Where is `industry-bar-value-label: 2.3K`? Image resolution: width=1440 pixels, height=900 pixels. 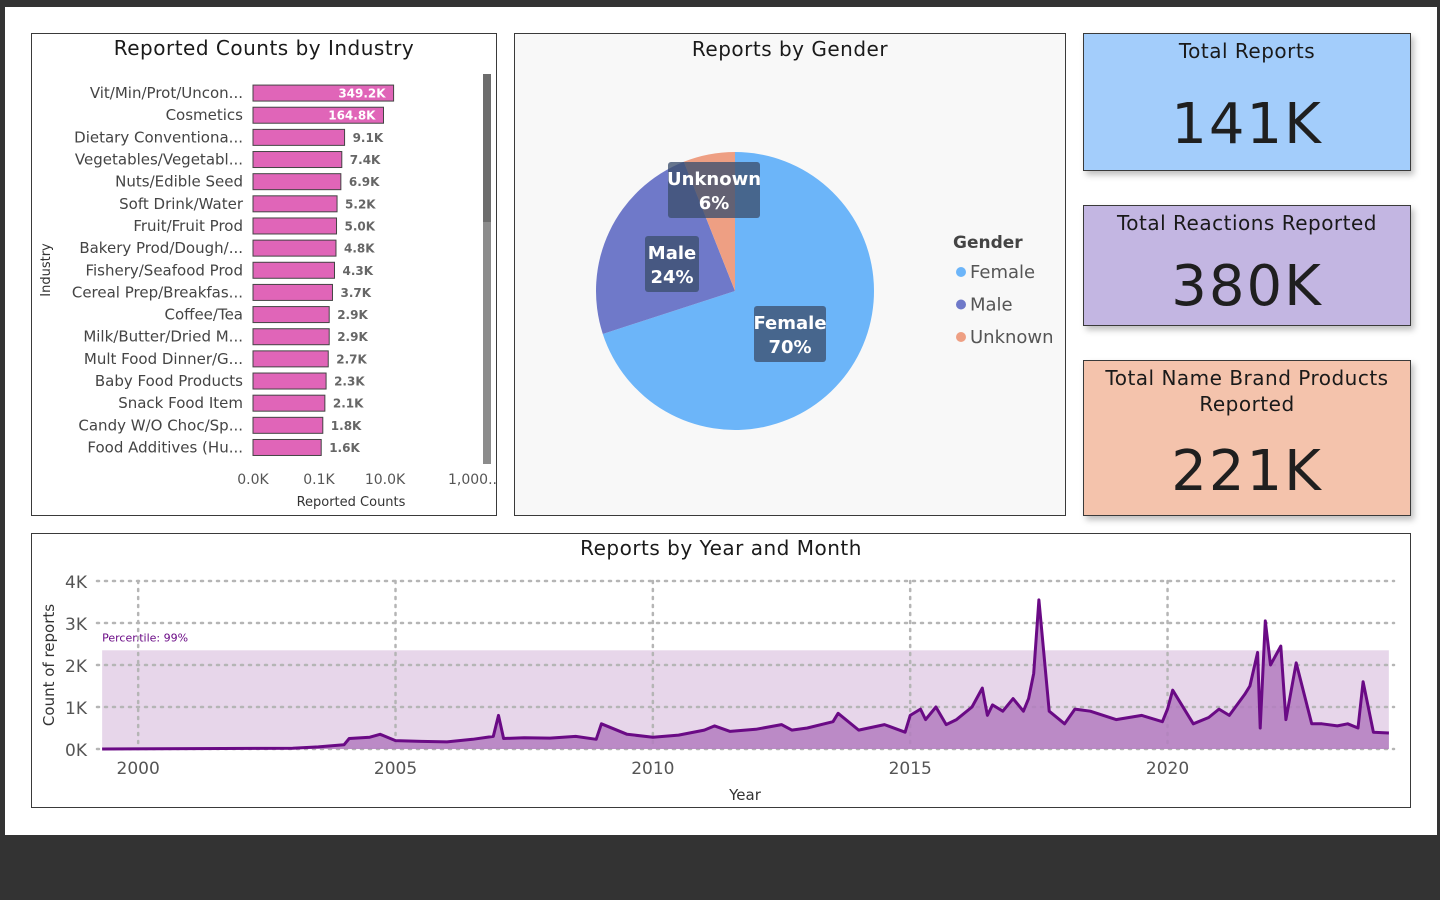
industry-bar-value-label: 2.3K is located at coordinates (349, 382).